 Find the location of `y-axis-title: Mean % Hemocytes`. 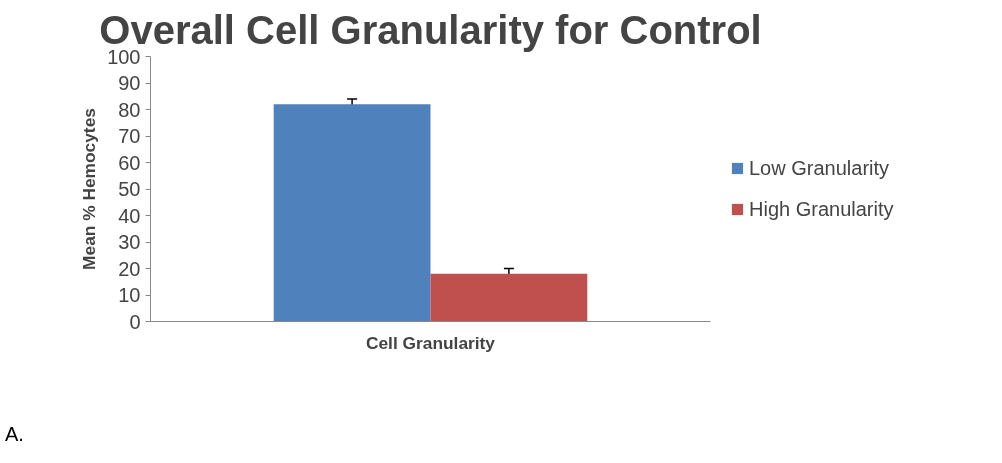

y-axis-title: Mean % Hemocytes is located at coordinates (89, 189).